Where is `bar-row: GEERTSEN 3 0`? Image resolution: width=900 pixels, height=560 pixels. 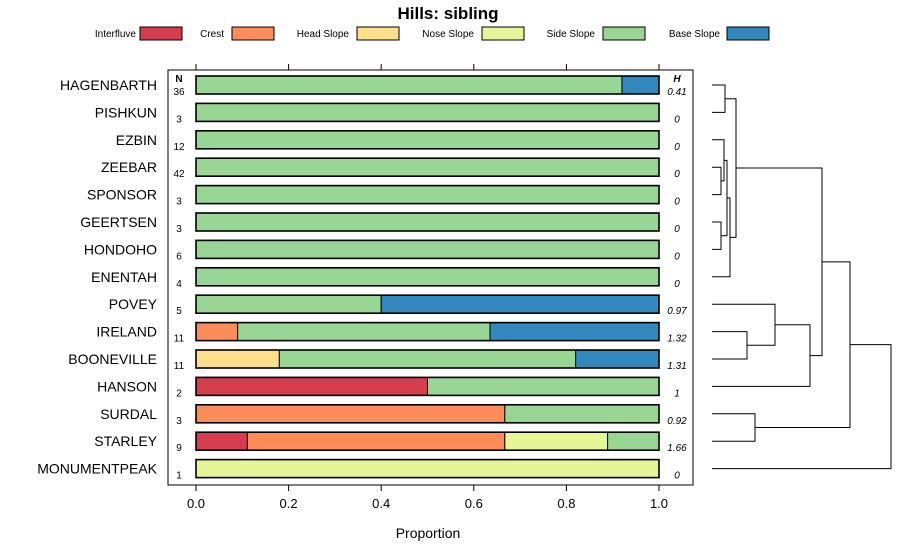 bar-row: GEERTSEN 3 0 is located at coordinates (380, 223).